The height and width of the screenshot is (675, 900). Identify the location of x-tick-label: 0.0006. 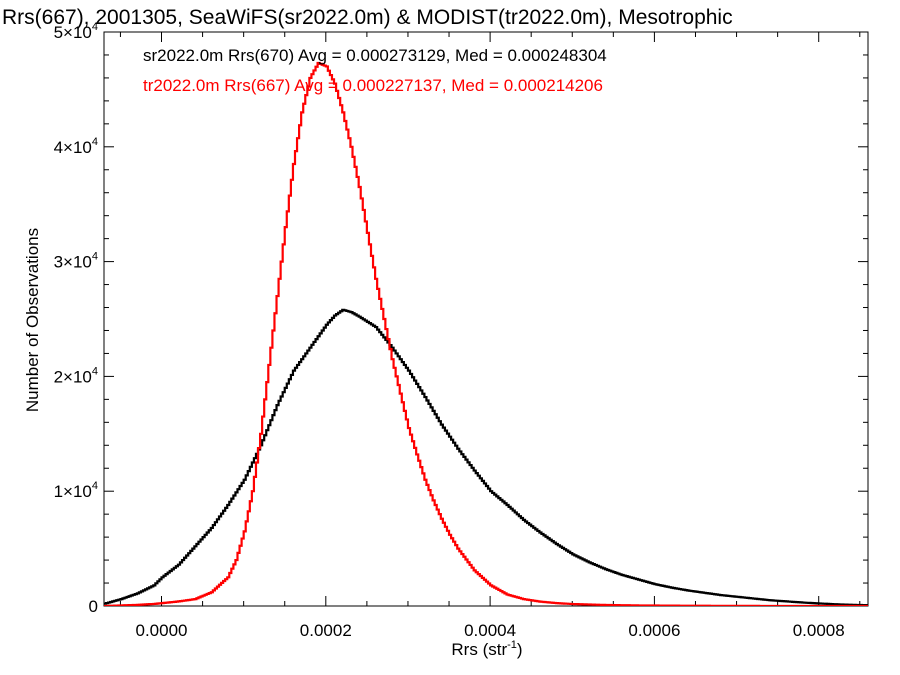
(654, 630).